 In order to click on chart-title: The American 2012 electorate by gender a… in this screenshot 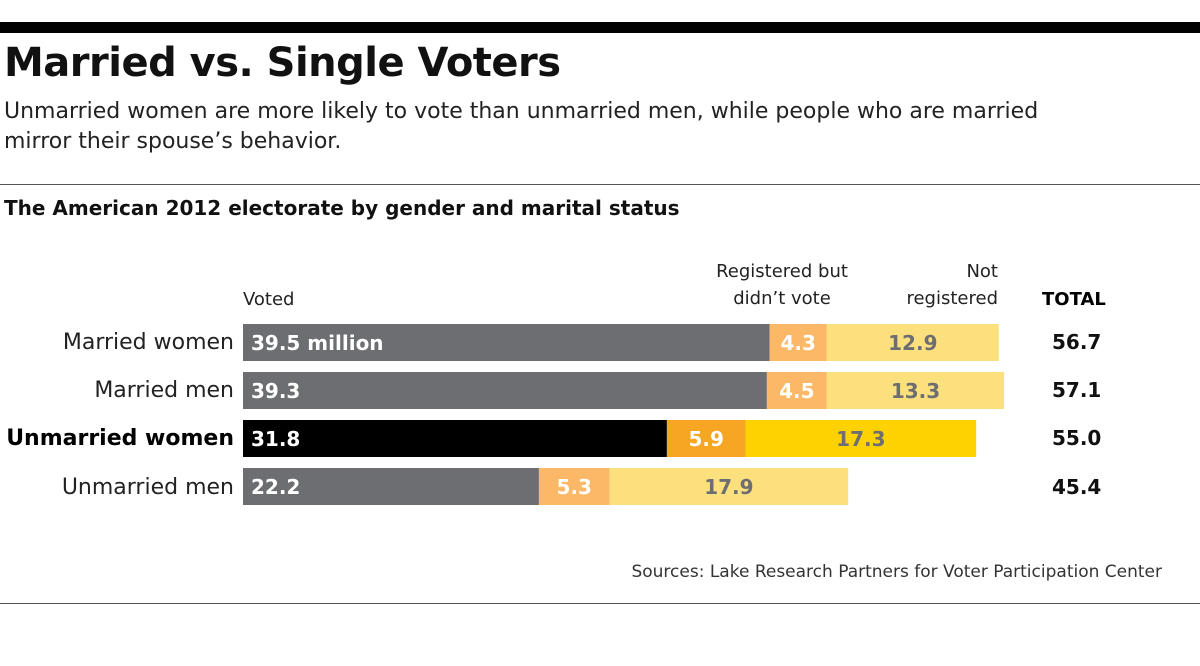, I will do `click(342, 208)`.